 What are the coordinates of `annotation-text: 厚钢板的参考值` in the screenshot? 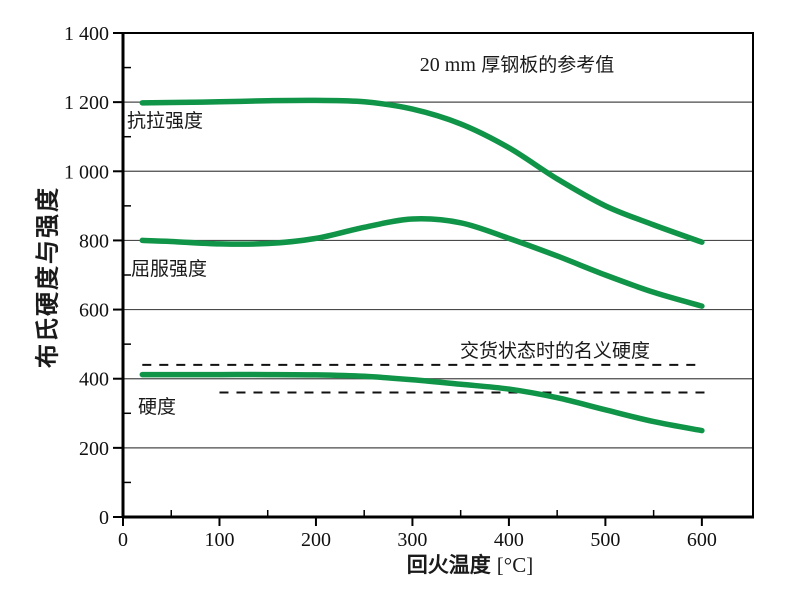 It's located at (548, 65).